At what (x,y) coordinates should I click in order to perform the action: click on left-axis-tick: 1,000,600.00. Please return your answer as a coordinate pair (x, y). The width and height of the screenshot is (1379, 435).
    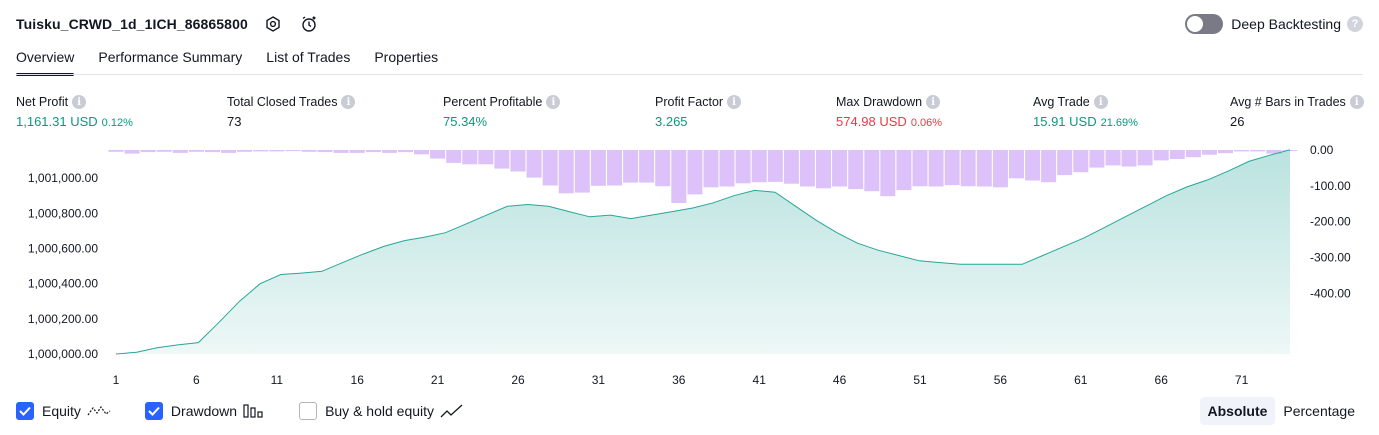
    Looking at the image, I should click on (63, 249).